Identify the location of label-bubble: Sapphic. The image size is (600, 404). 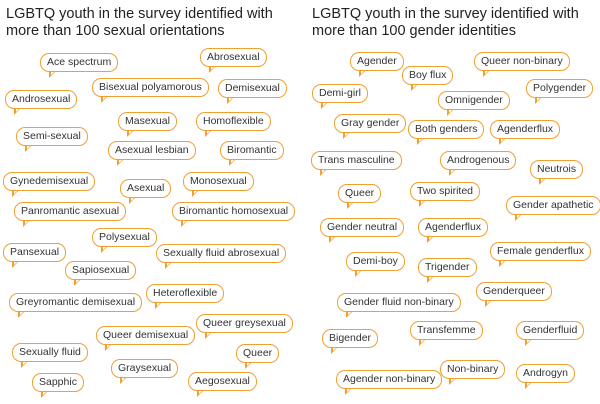
(58, 385).